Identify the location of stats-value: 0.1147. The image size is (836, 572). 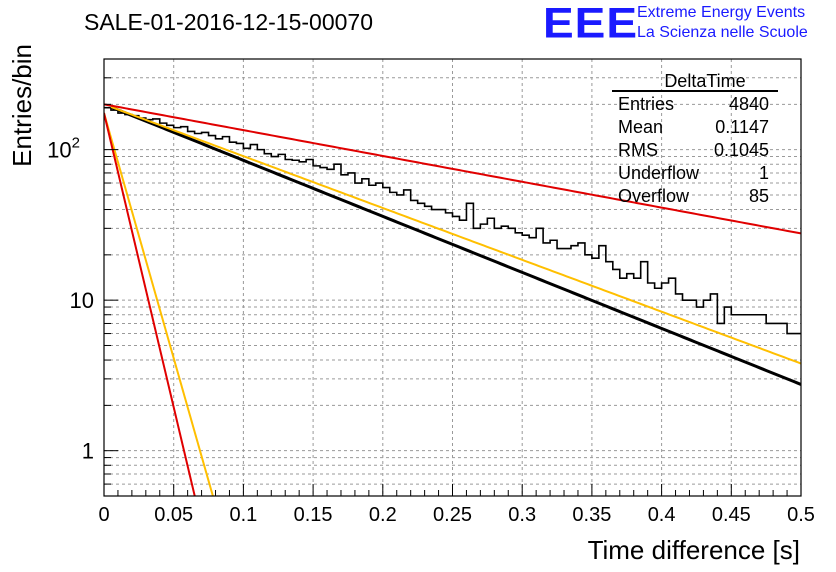
(742, 127).